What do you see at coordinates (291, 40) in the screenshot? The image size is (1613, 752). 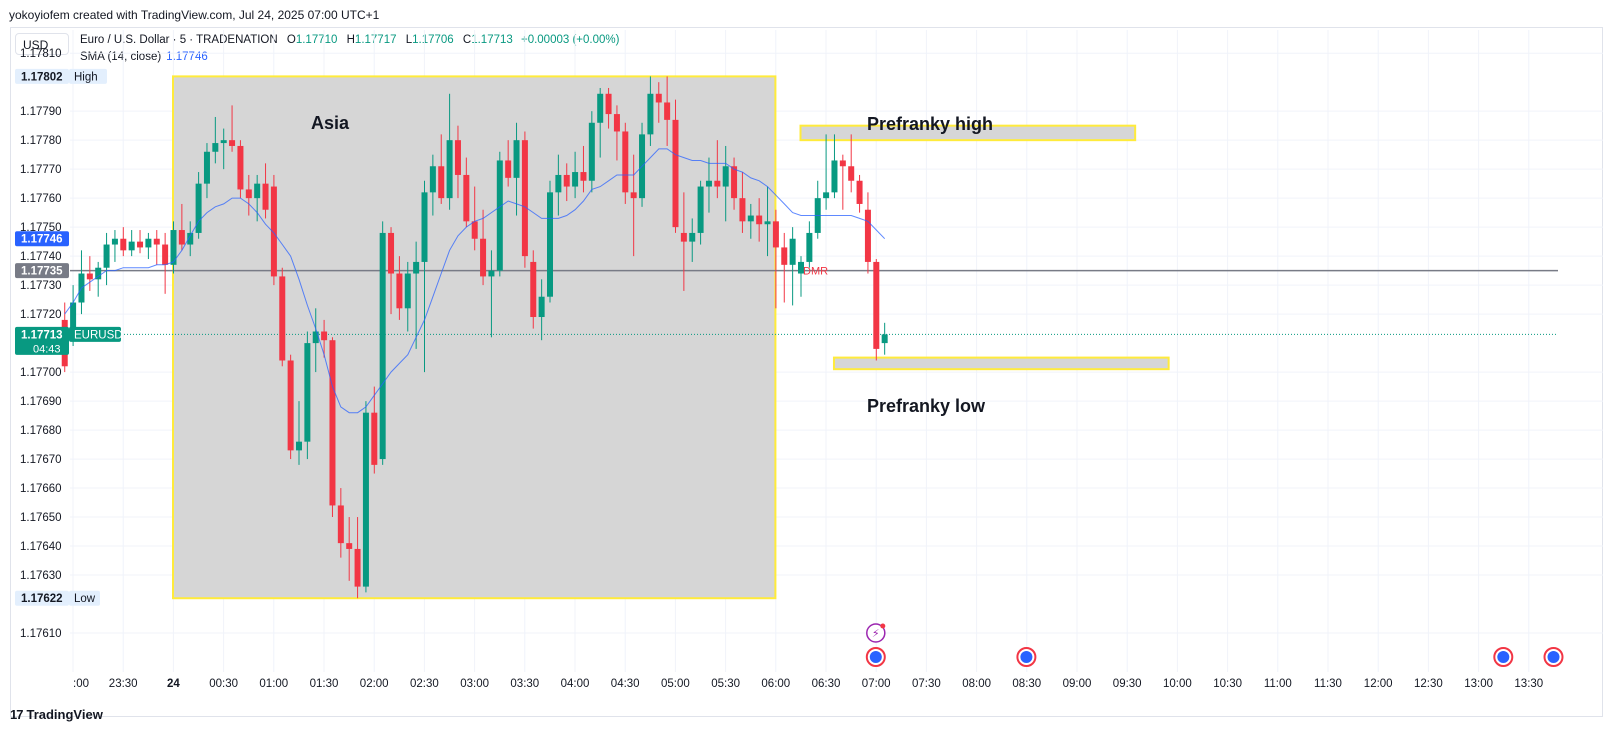 I see `open-label: O` at bounding box center [291, 40].